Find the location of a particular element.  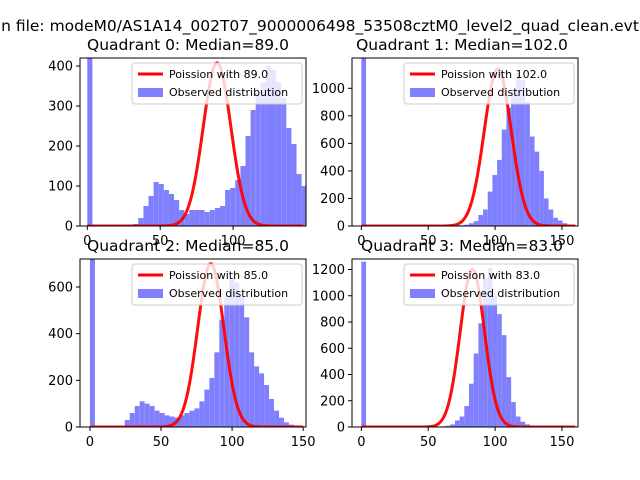

legend: Poission with 83.0 Observed distribution is located at coordinates (489, 284).